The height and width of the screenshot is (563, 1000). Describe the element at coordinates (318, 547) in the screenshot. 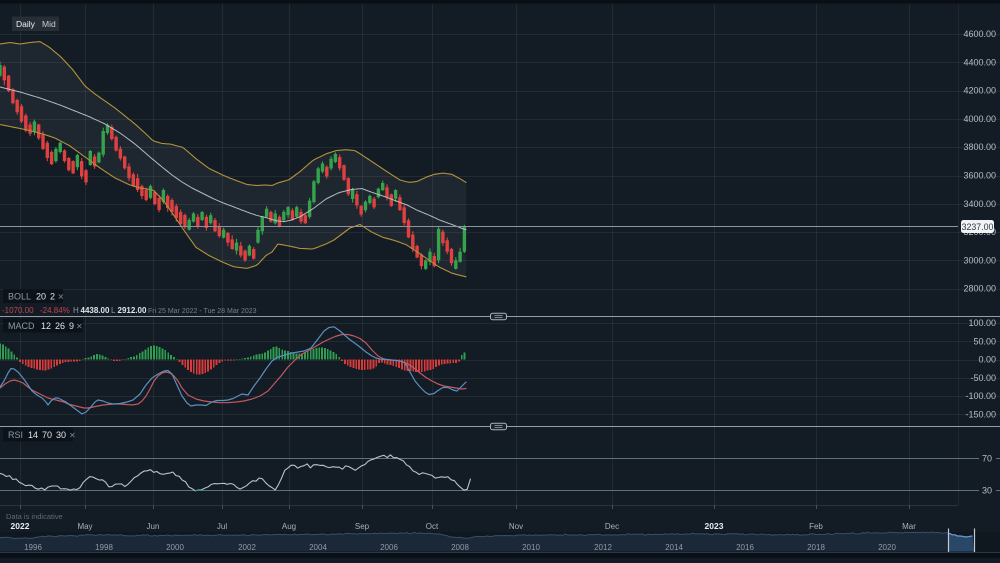

I see `svg-text: 2004` at that location.